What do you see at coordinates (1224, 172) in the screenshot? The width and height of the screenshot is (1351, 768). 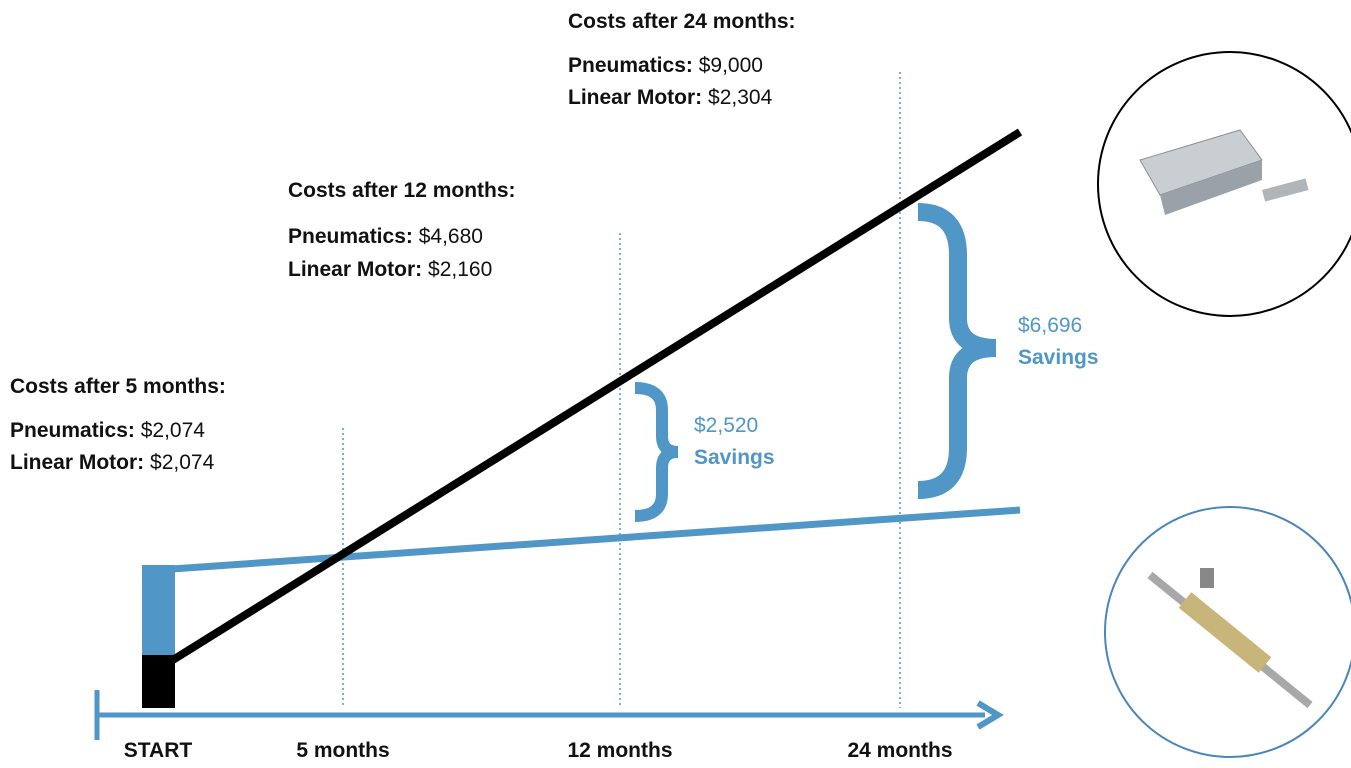 I see `cylinder-icon` at bounding box center [1224, 172].